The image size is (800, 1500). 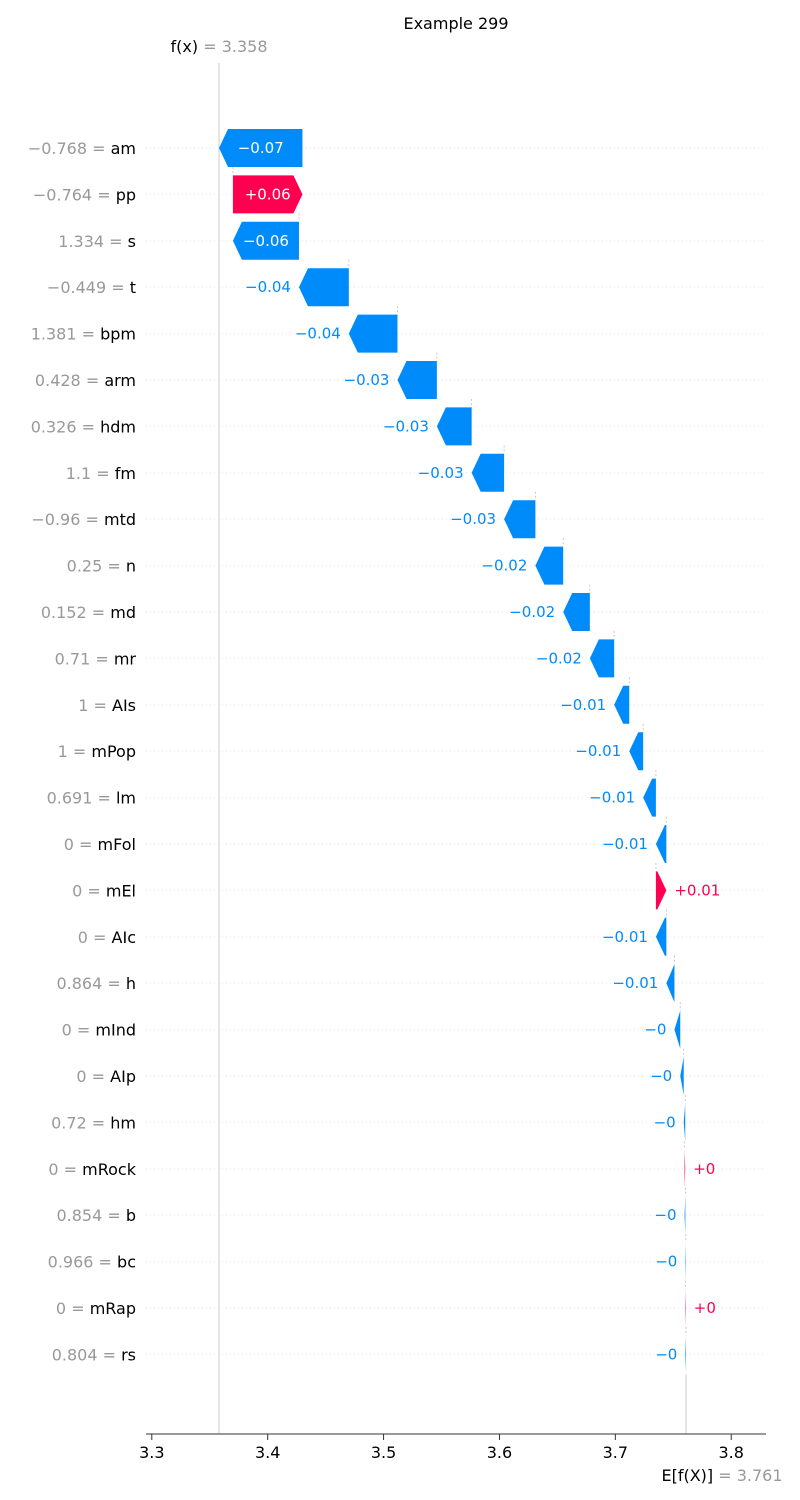 I want to click on x-tick-label: 3.4, so click(x=267, y=1452).